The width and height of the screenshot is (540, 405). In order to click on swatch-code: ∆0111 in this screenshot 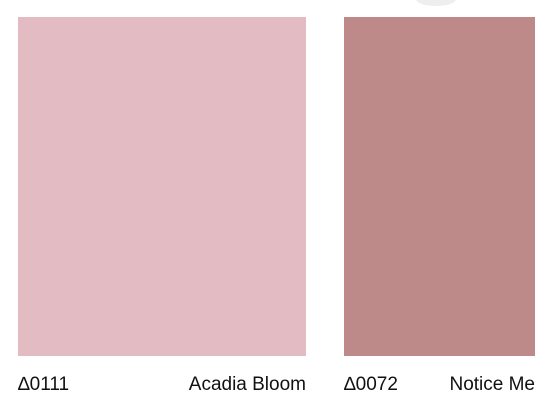, I will do `click(44, 384)`.